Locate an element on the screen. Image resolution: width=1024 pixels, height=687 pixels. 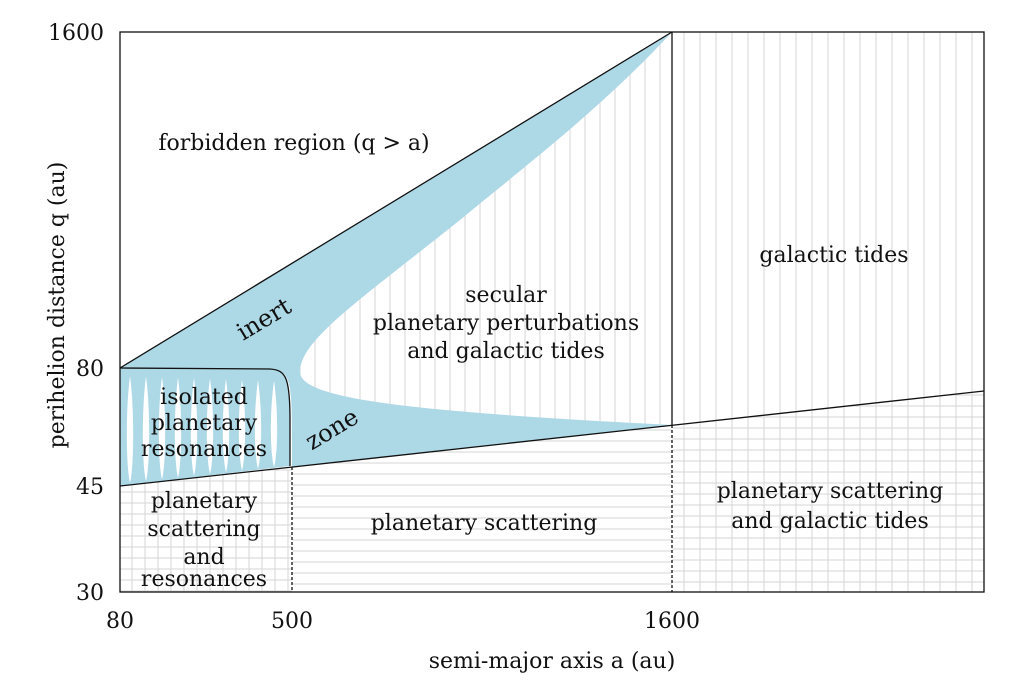
x-axis-title: semi-major axis a (au) is located at coordinates (552, 661).